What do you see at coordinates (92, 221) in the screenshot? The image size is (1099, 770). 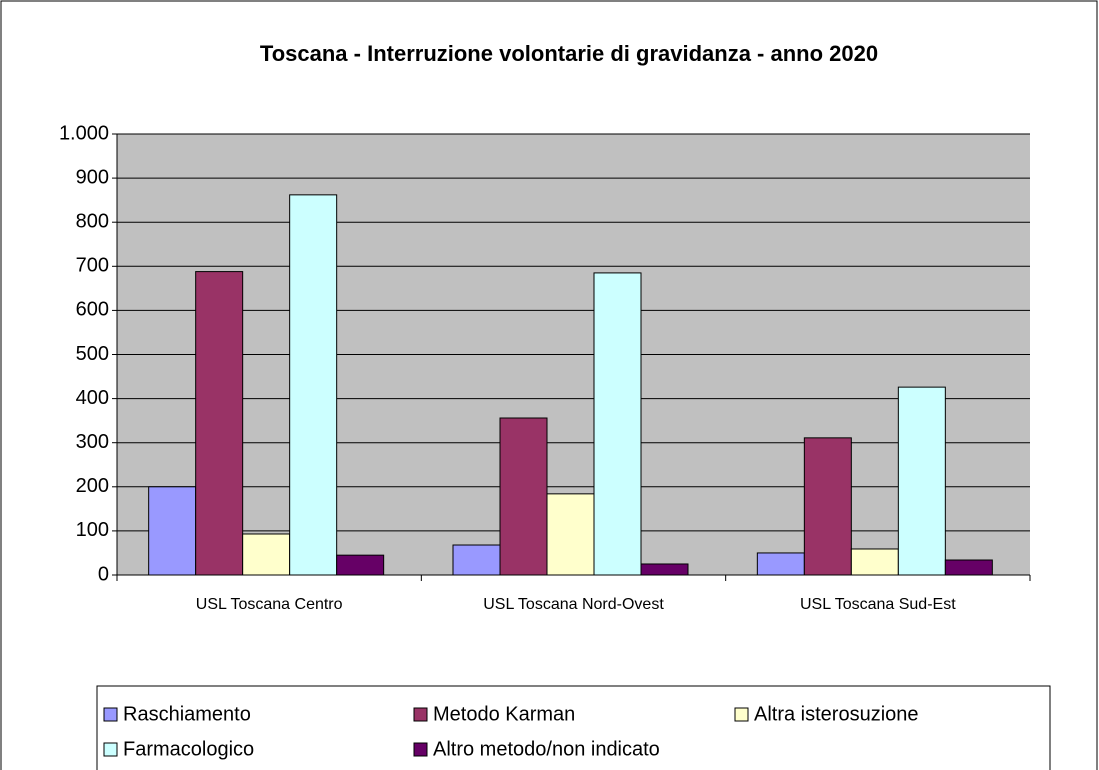 I see `y-tick-label: 800` at bounding box center [92, 221].